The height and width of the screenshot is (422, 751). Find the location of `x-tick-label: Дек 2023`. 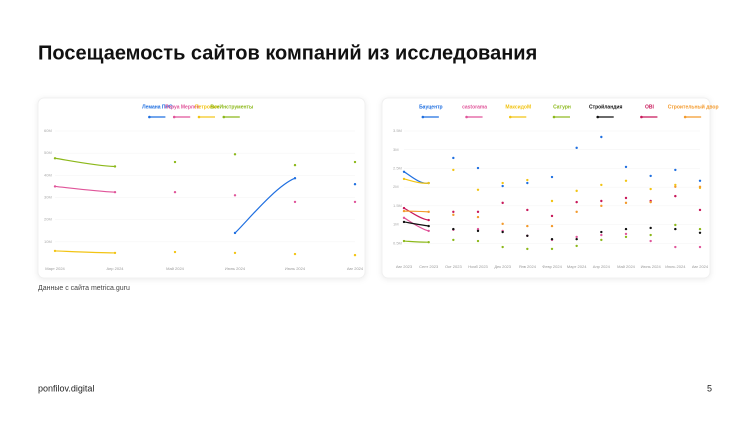

x-tick-label: Дек 2023 is located at coordinates (502, 266).